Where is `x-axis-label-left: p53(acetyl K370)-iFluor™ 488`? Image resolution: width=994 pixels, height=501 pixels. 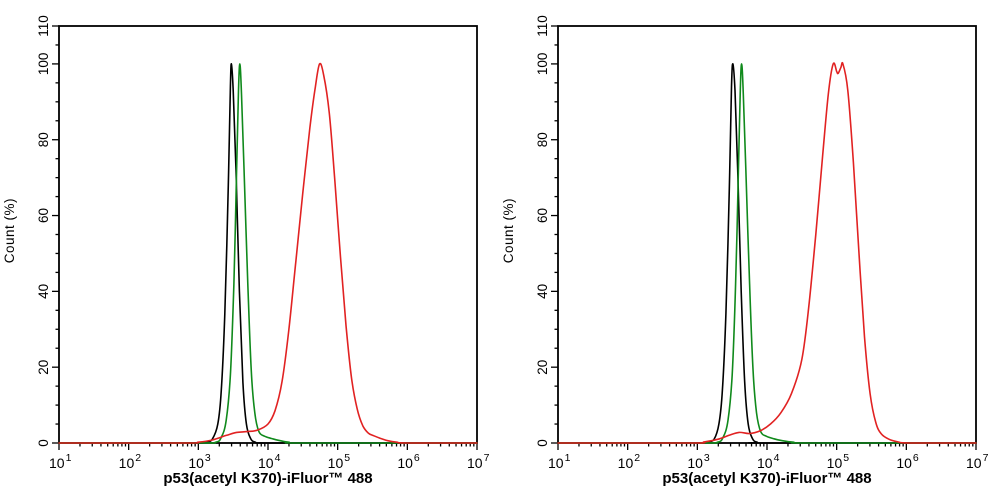
x-axis-label-left: p53(acetyl K370)-iFluor™ 488 is located at coordinates (268, 478).